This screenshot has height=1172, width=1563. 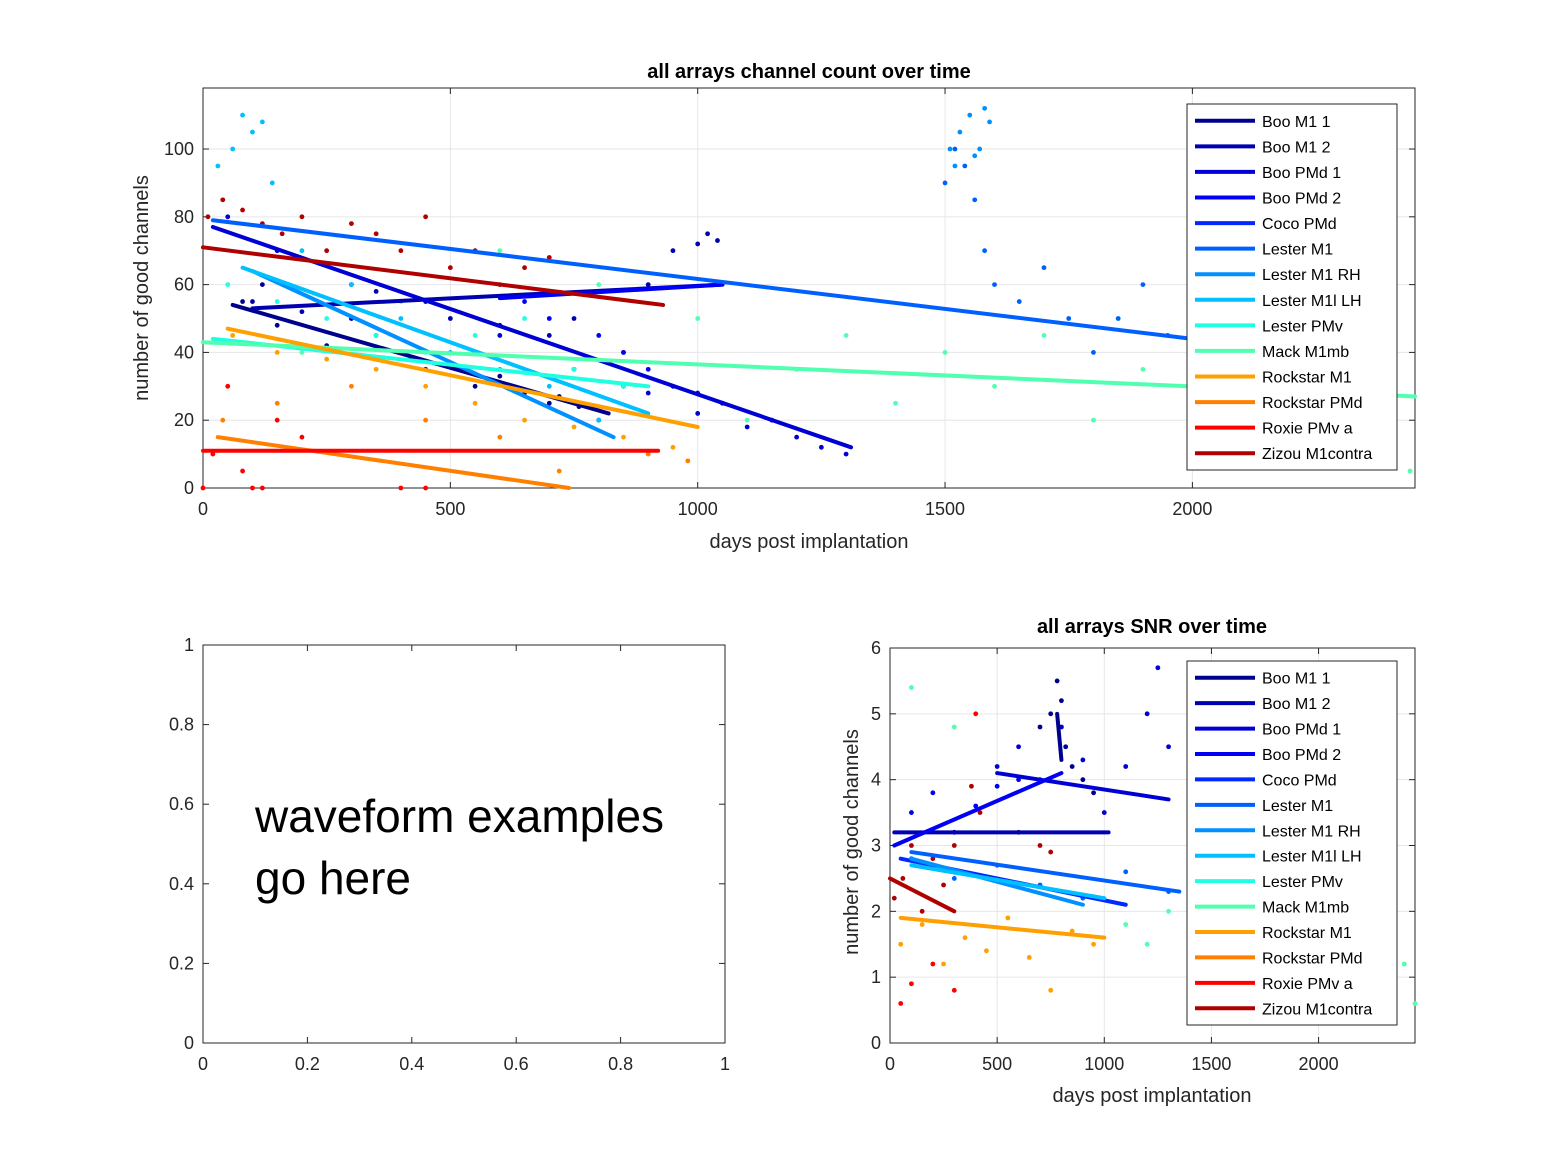 What do you see at coordinates (876, 977) in the screenshot?
I see `snr-ytick-label: 1` at bounding box center [876, 977].